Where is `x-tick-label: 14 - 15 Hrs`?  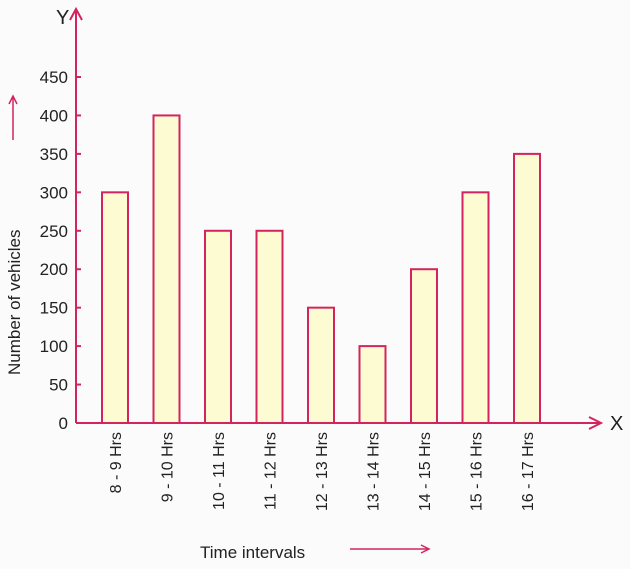 x-tick-label: 14 - 15 Hrs is located at coordinates (425, 471).